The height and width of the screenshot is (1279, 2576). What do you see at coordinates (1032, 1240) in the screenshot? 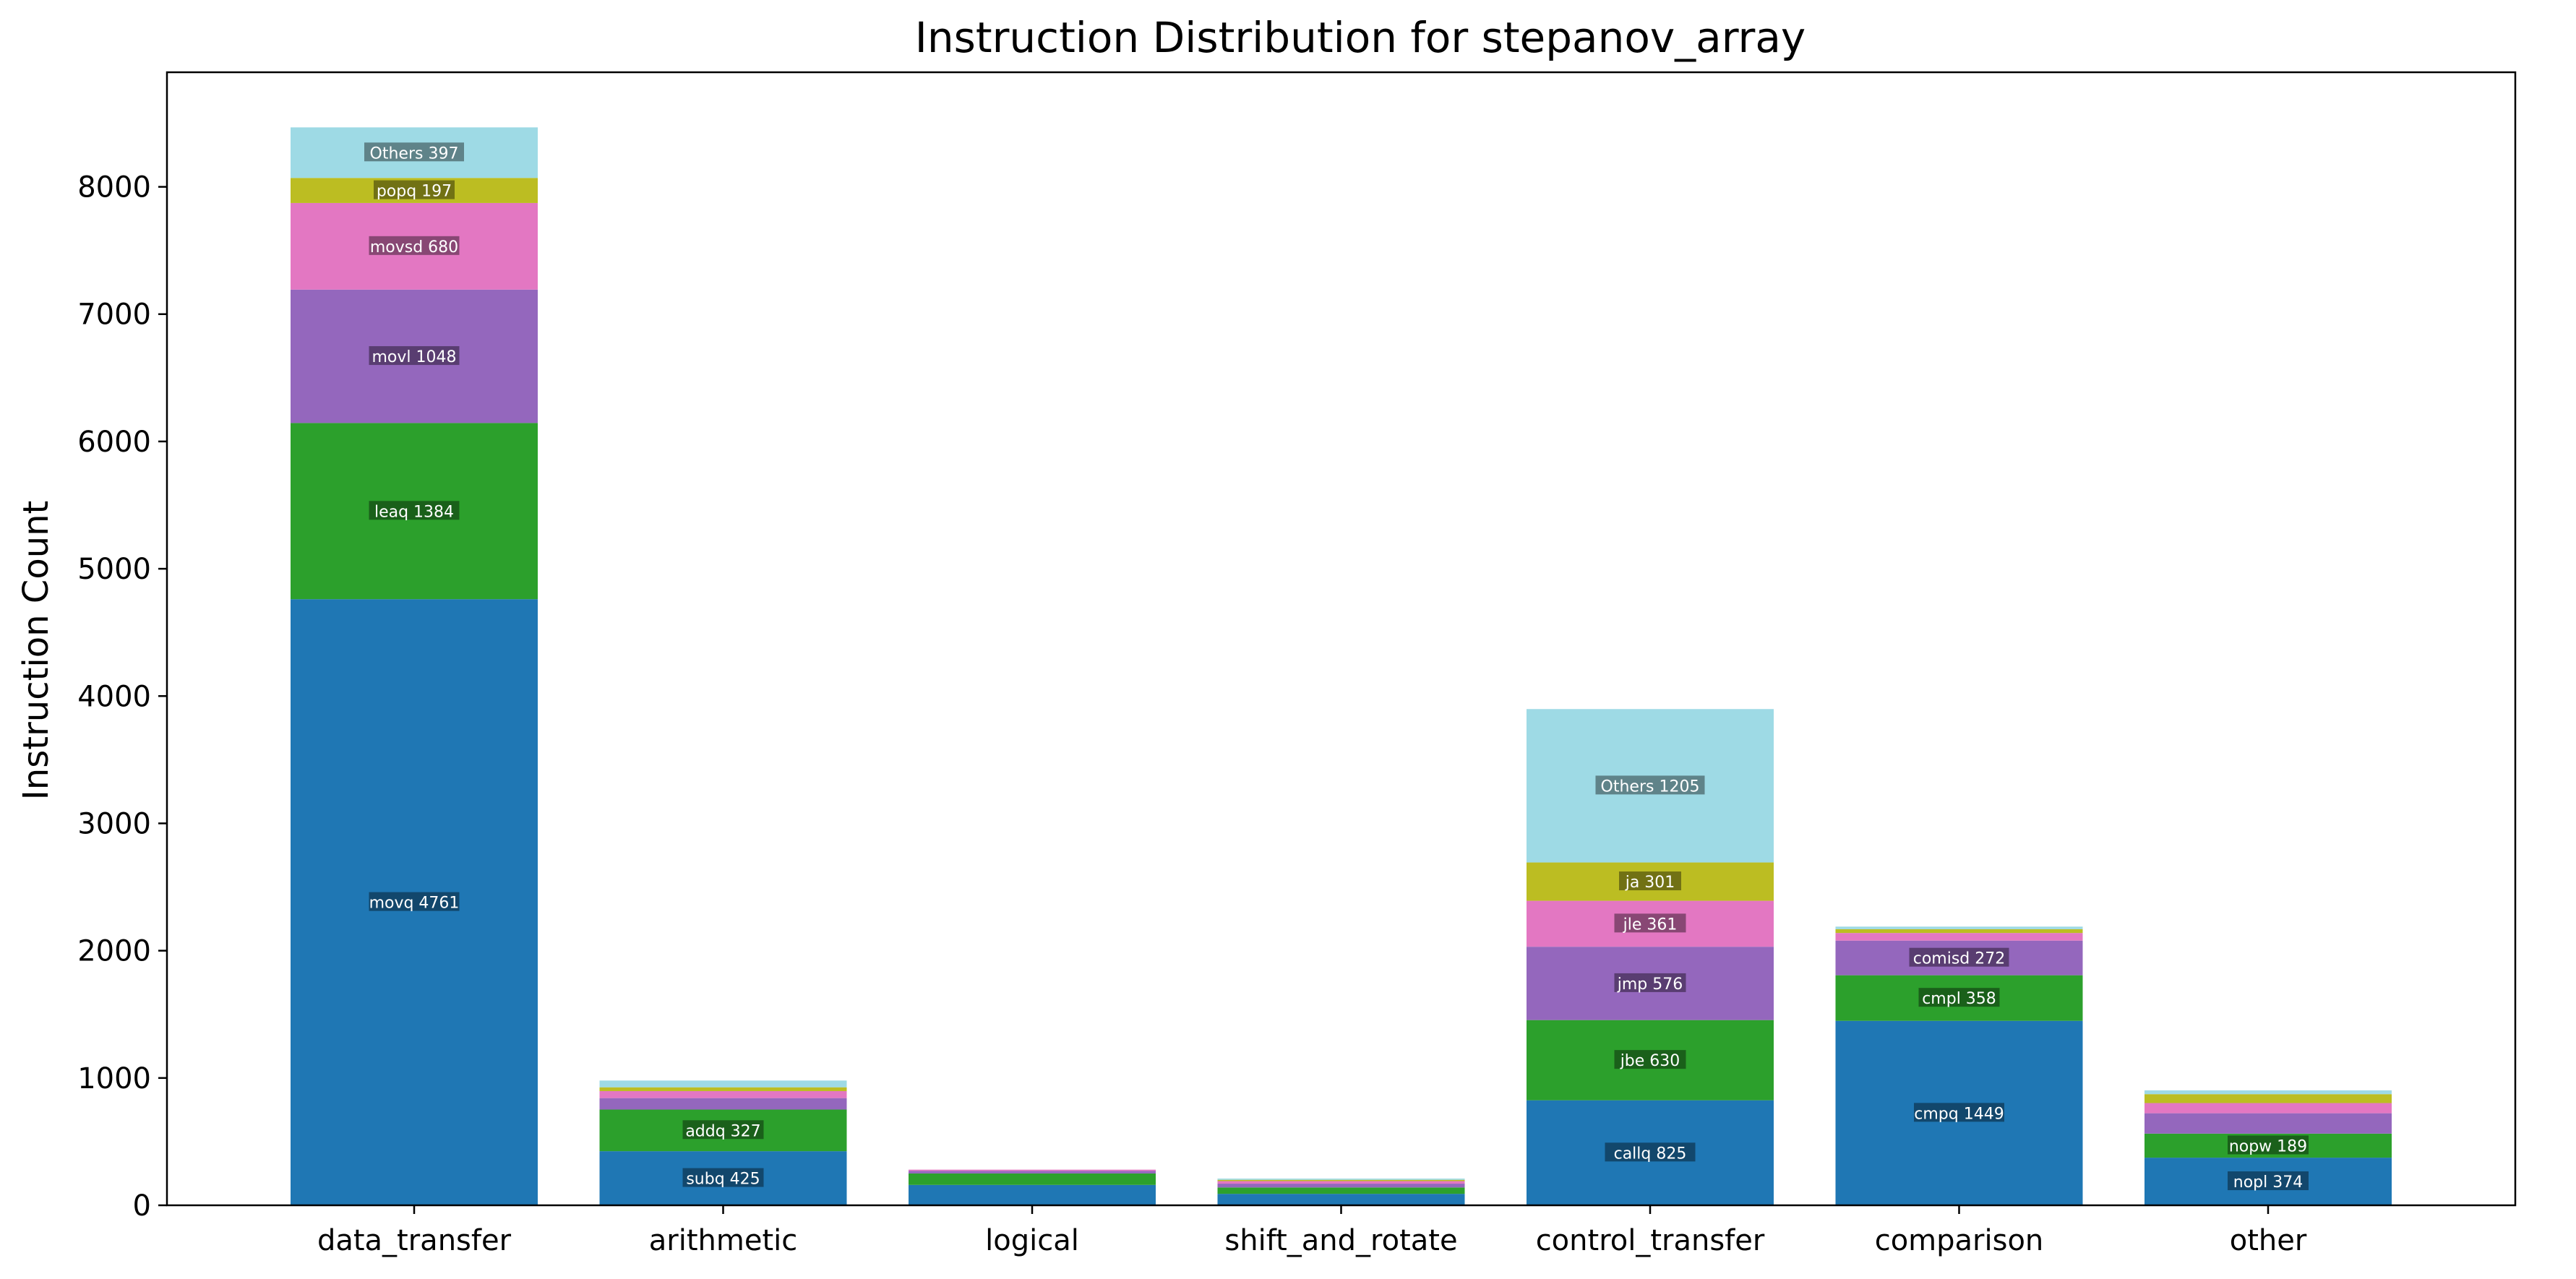
I see `x-tick-label: logical` at bounding box center [1032, 1240].